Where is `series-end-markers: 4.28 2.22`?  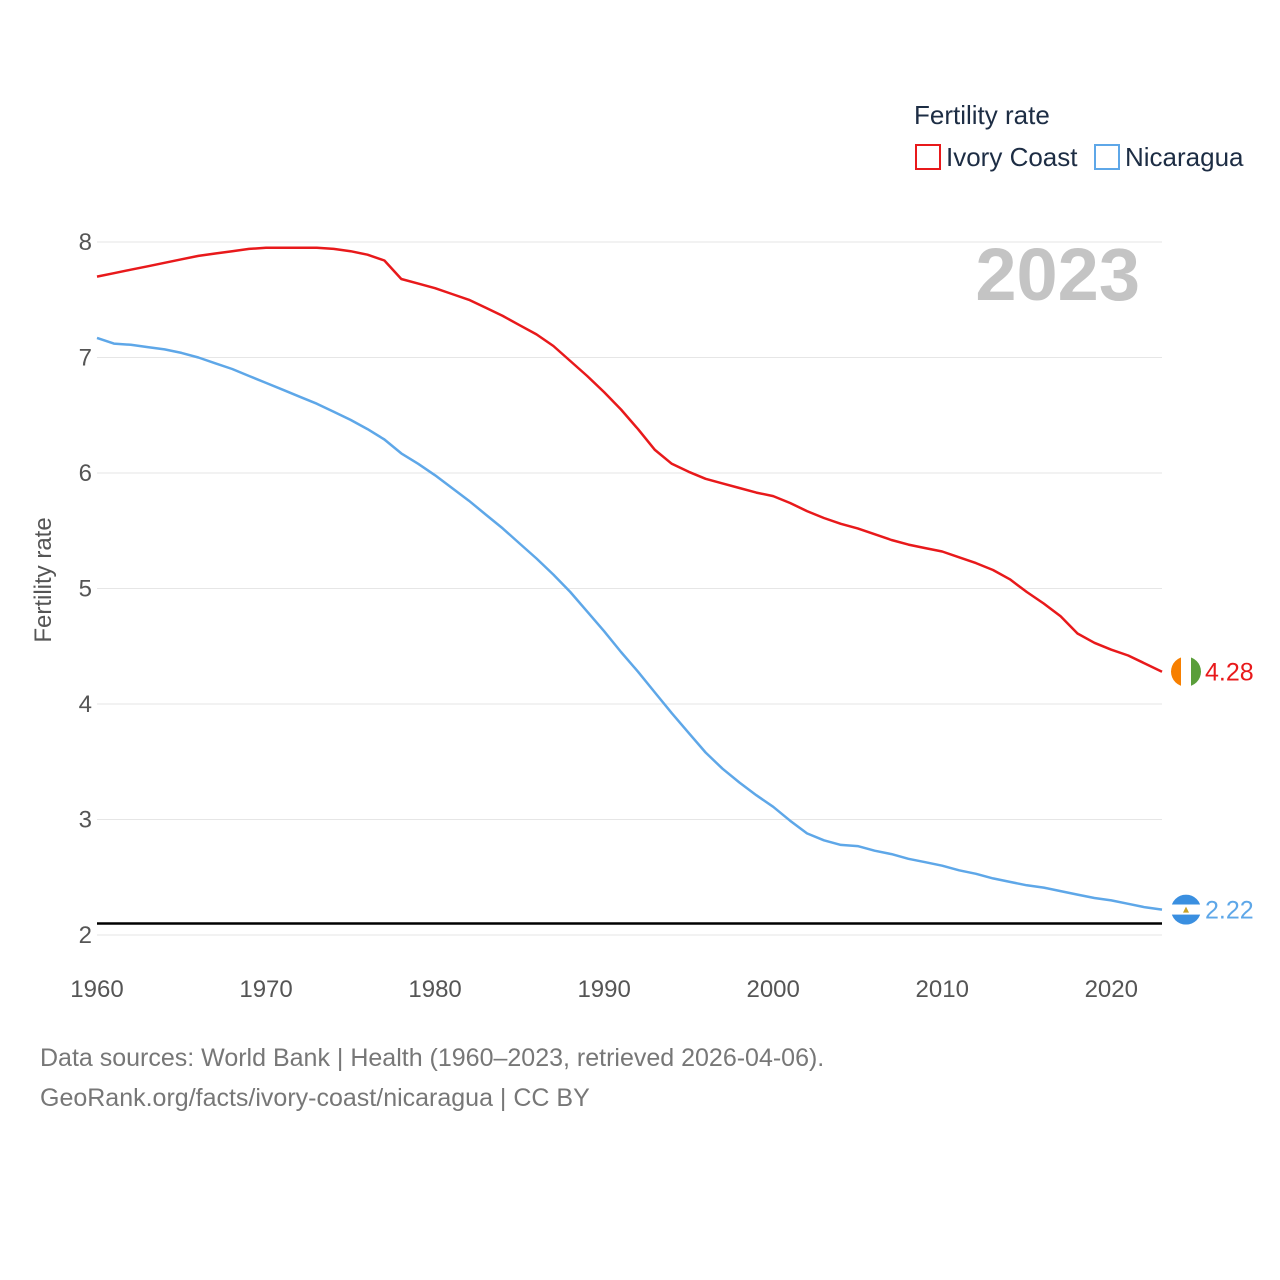 series-end-markers: 4.28 2.22 is located at coordinates (1212, 790).